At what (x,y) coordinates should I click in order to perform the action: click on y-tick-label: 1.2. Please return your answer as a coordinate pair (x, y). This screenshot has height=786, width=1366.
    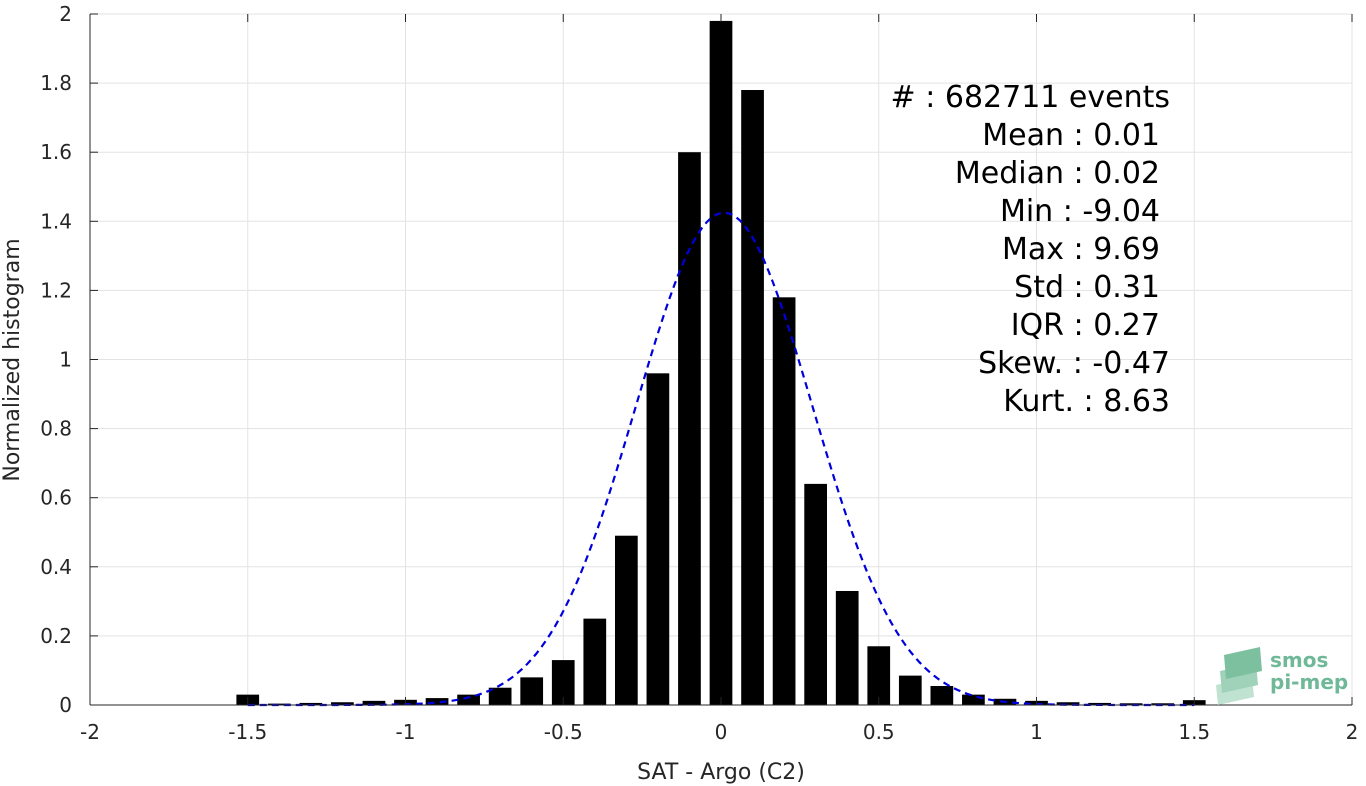
    Looking at the image, I should click on (56, 290).